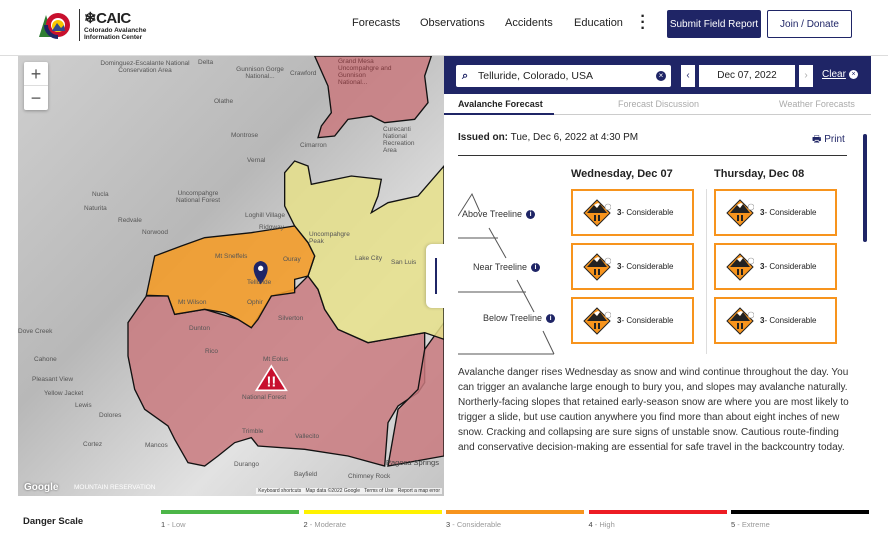  What do you see at coordinates (806, 76) in the screenshot?
I see `next-date-button: ›` at bounding box center [806, 76].